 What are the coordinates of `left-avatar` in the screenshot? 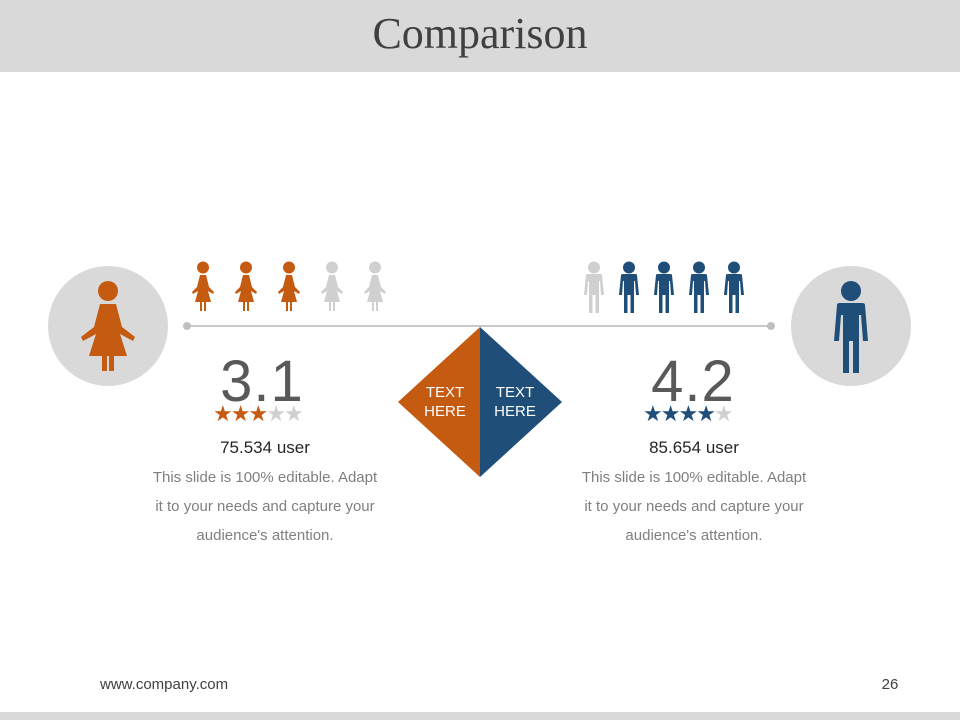 It's located at (108, 326).